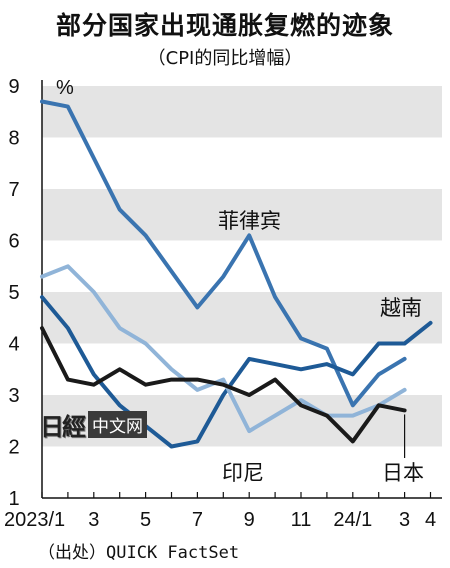 The height and width of the screenshot is (568, 450). I want to click on y-tick-label: 9, so click(13, 87).